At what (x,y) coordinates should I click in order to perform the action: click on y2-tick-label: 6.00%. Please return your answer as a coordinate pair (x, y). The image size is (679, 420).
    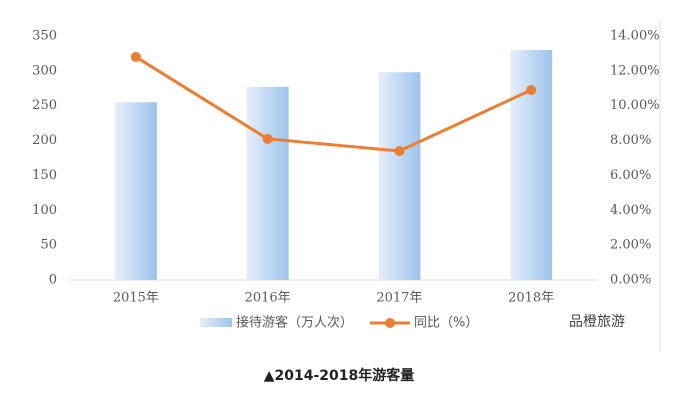
    Looking at the image, I should click on (630, 175).